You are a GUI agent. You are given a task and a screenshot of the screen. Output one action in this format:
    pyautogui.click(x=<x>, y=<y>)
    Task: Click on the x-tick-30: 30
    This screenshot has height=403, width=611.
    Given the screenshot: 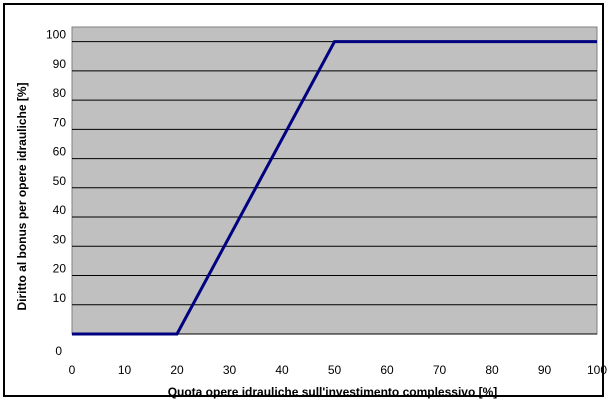 What is the action you would take?
    pyautogui.click(x=230, y=370)
    